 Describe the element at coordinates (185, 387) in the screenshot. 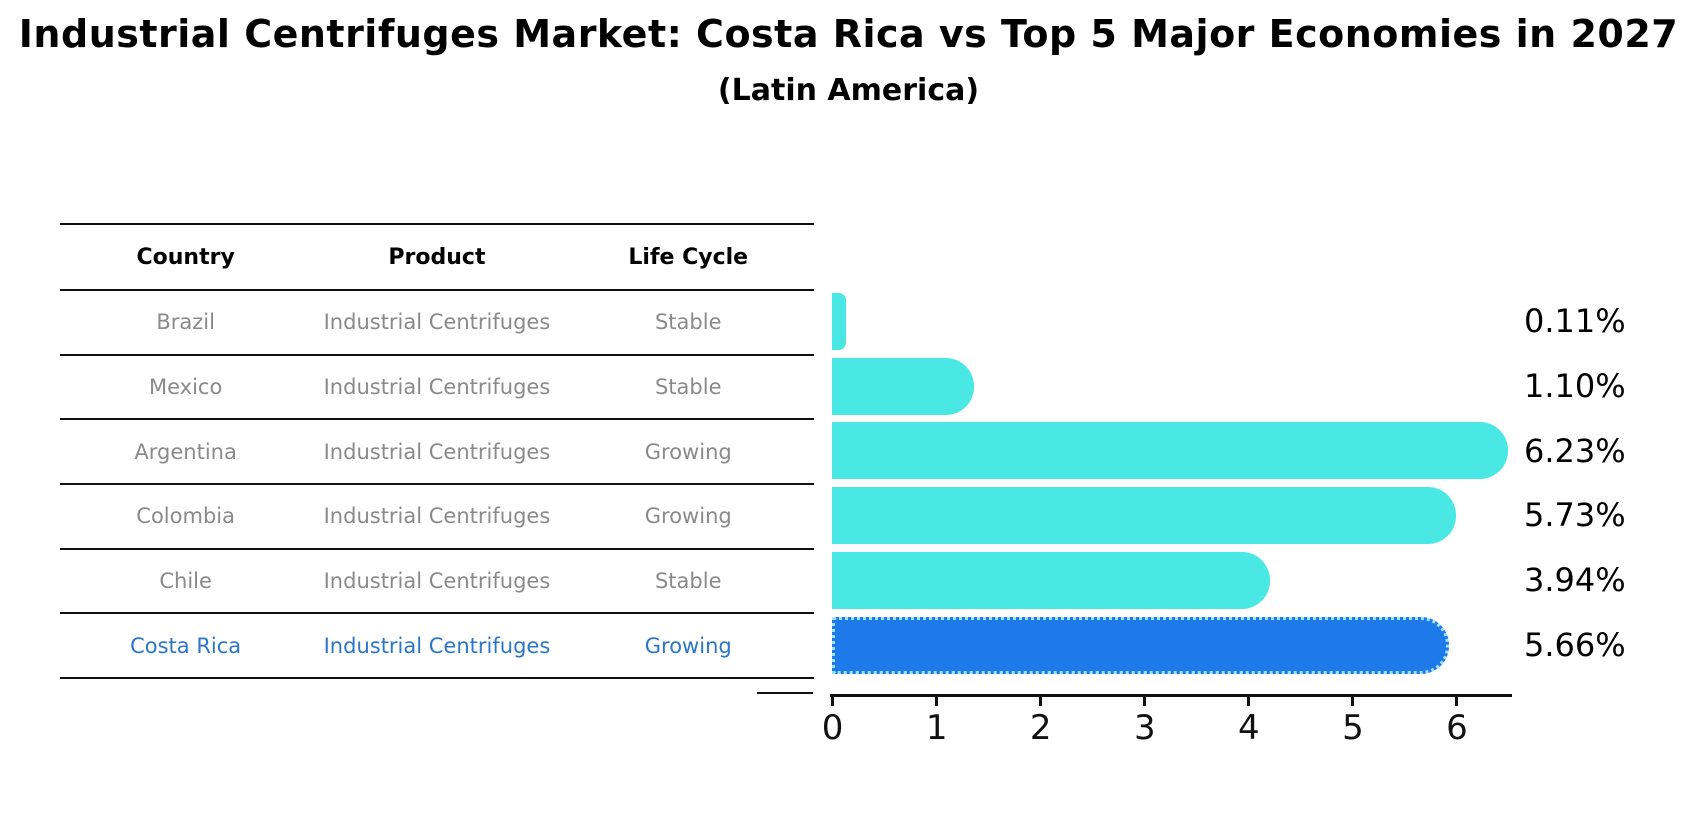

I see `country-cell: Mexico` at that location.